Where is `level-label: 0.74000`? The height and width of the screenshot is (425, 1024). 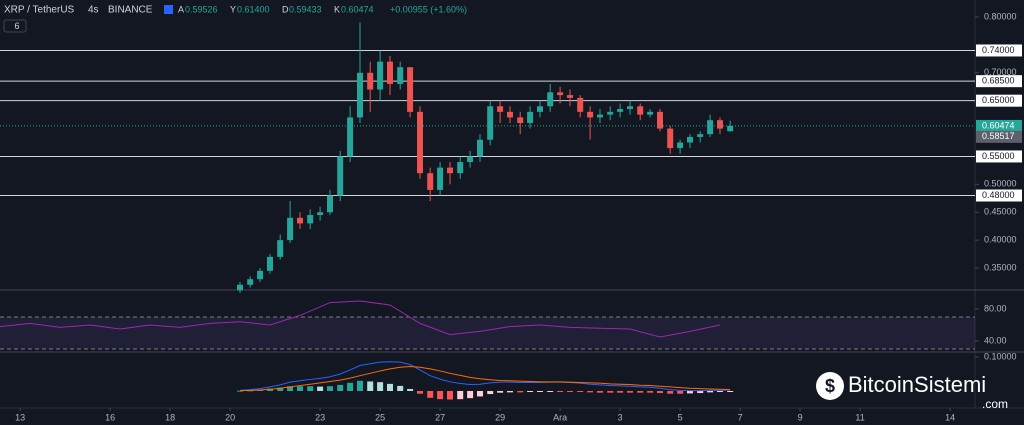 level-label: 0.74000 is located at coordinates (998, 50).